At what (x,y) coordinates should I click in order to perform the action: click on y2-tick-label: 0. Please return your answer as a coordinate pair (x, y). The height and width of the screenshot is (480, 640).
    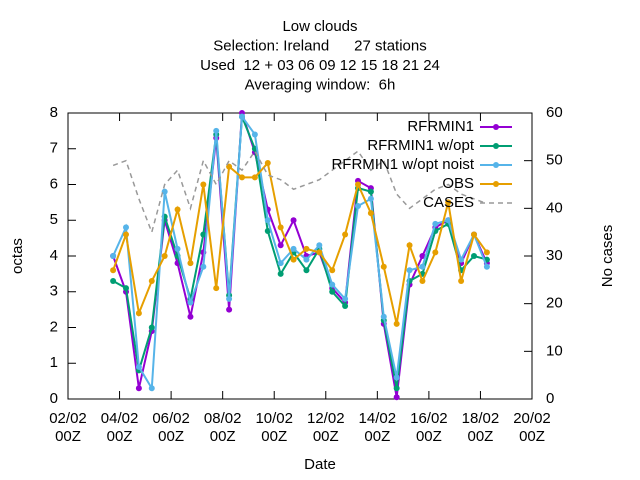
    Looking at the image, I should click on (550, 398).